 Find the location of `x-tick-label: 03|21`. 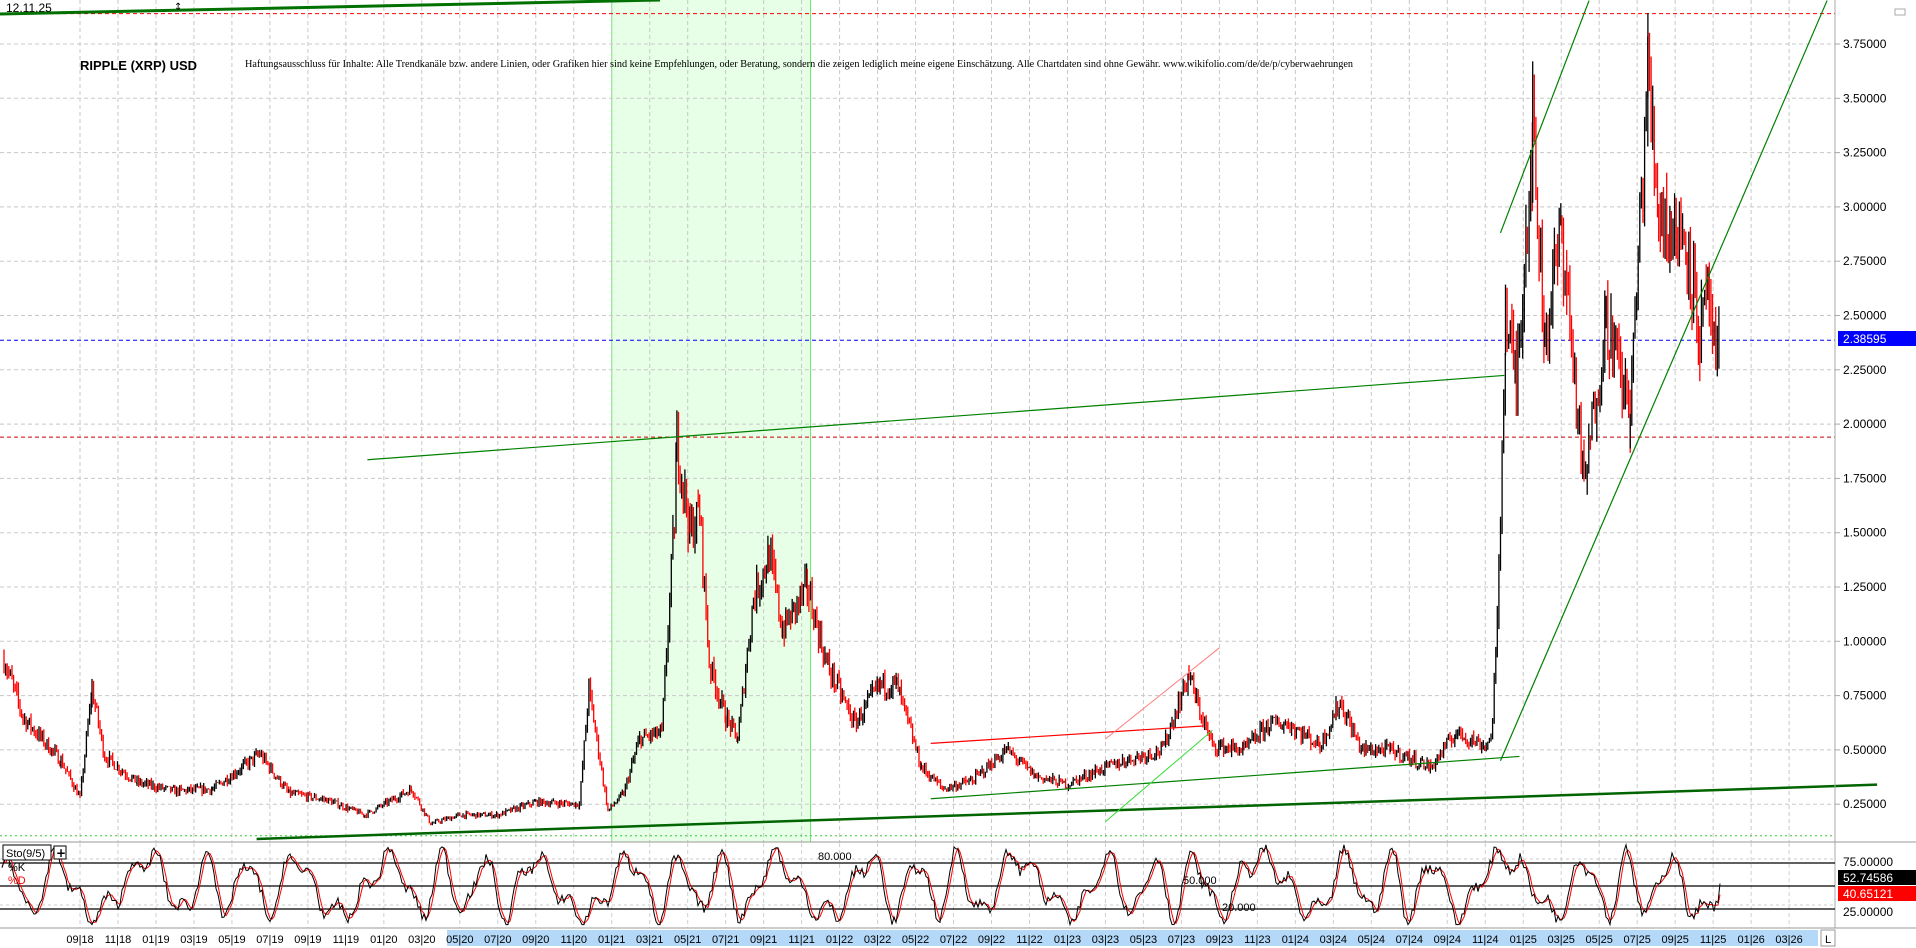

x-tick-label: 03|21 is located at coordinates (649, 940).